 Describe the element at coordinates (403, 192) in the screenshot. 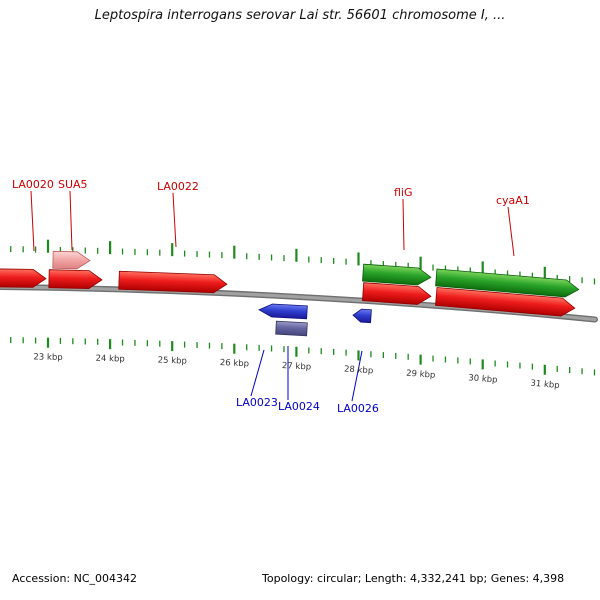

I see `gene-label-fliG: fliG` at that location.